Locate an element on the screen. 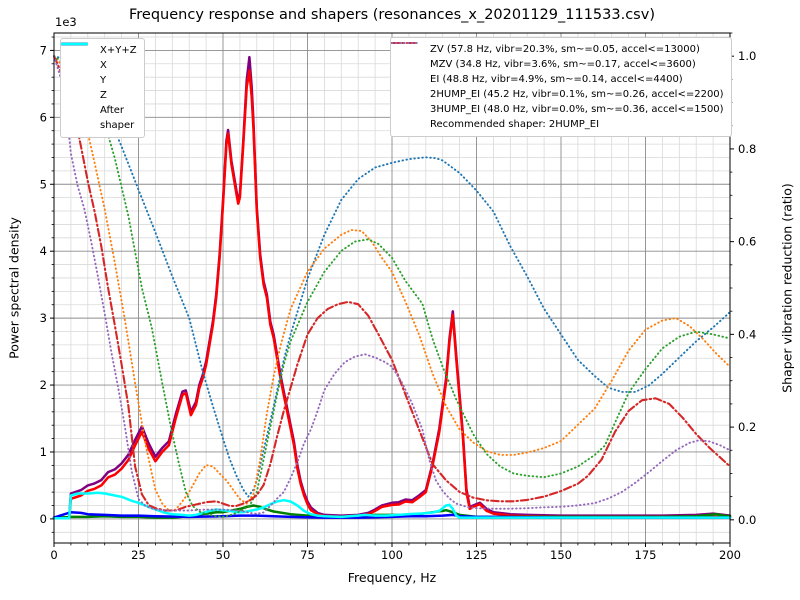  legend-label: X+Y+Z is located at coordinates (118, 50).